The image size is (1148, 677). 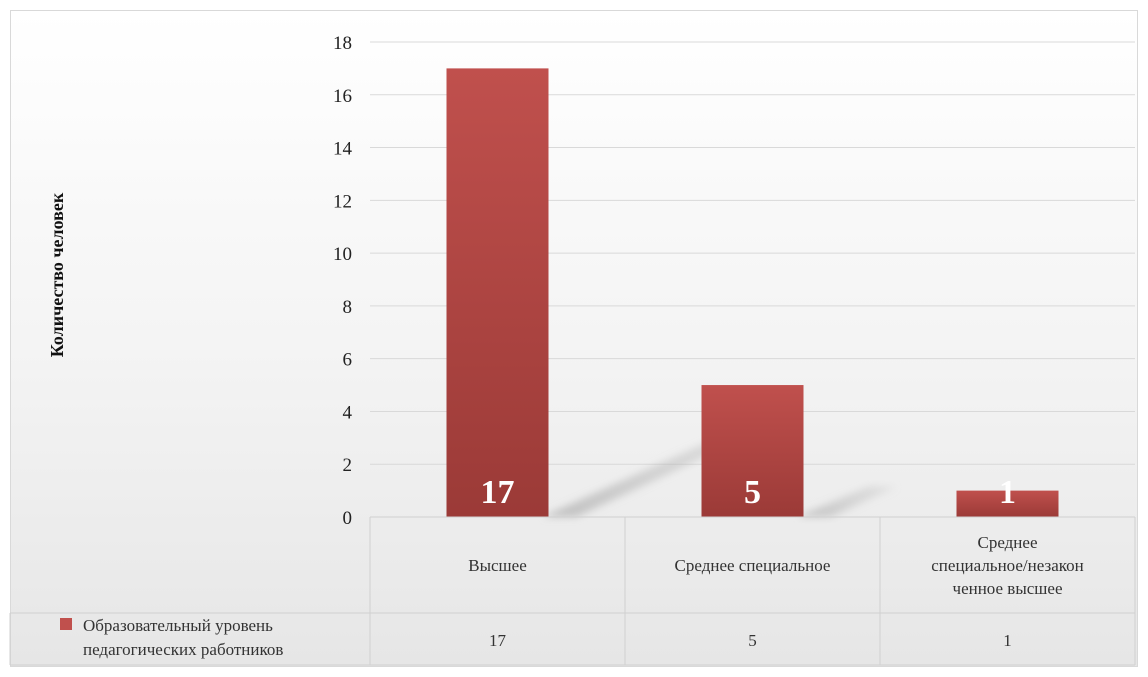 What do you see at coordinates (753, 565) in the screenshot?
I see `category-label: Среднее специальное` at bounding box center [753, 565].